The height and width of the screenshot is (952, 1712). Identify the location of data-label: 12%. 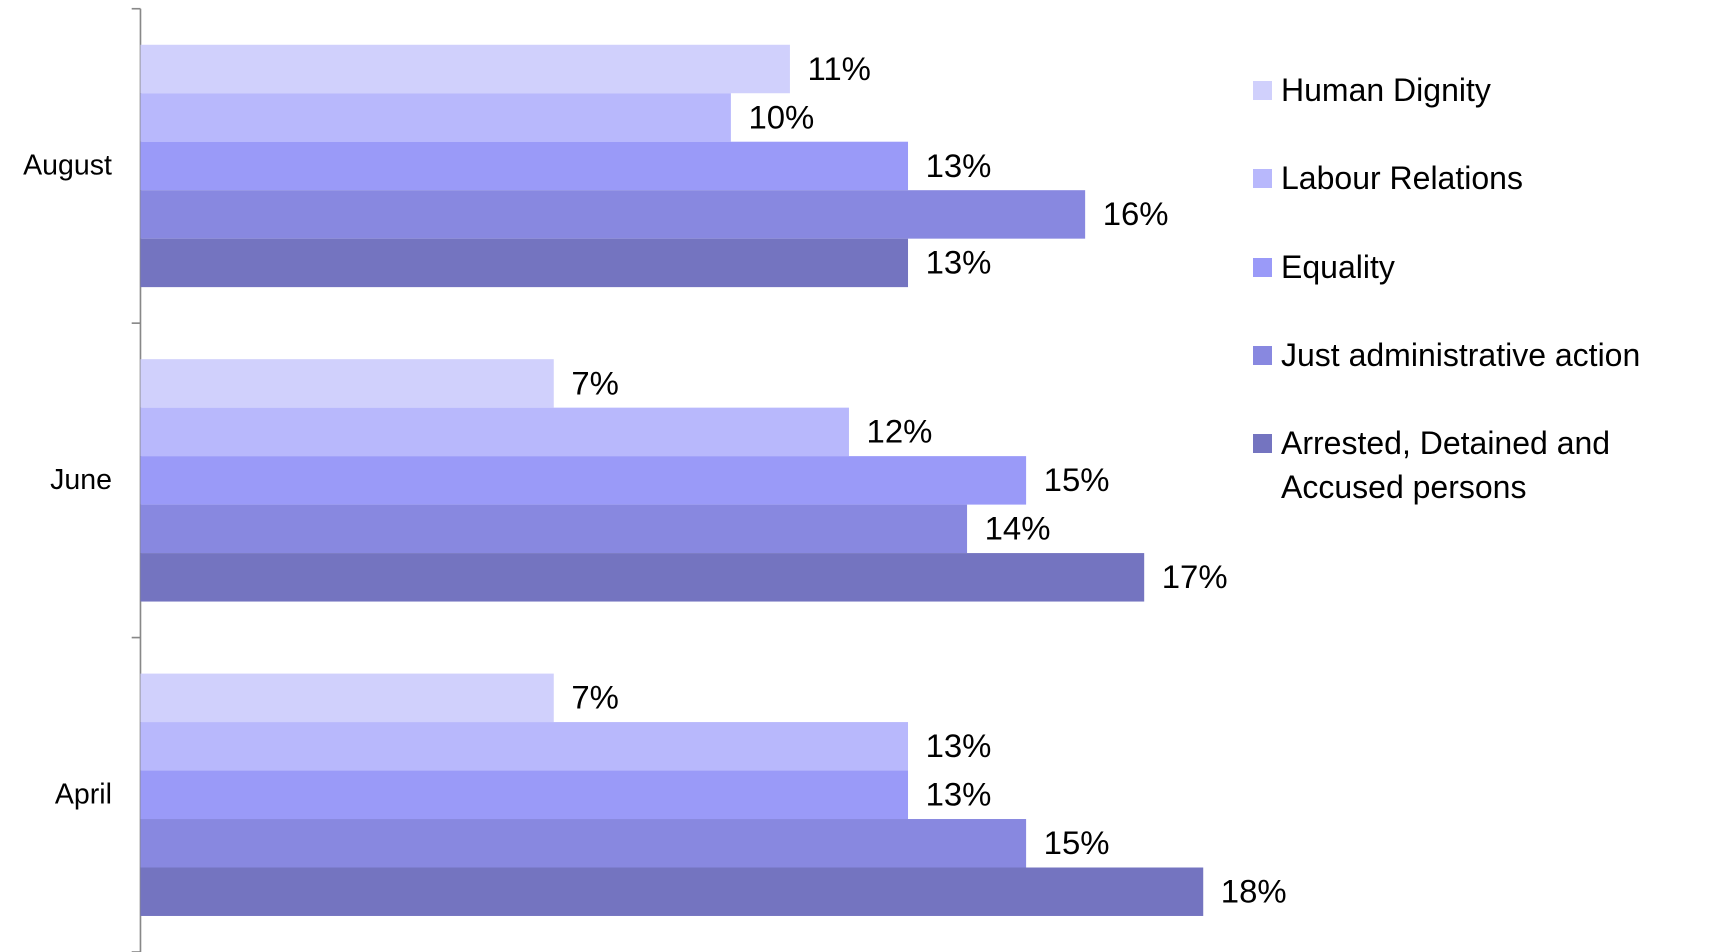
(900, 431).